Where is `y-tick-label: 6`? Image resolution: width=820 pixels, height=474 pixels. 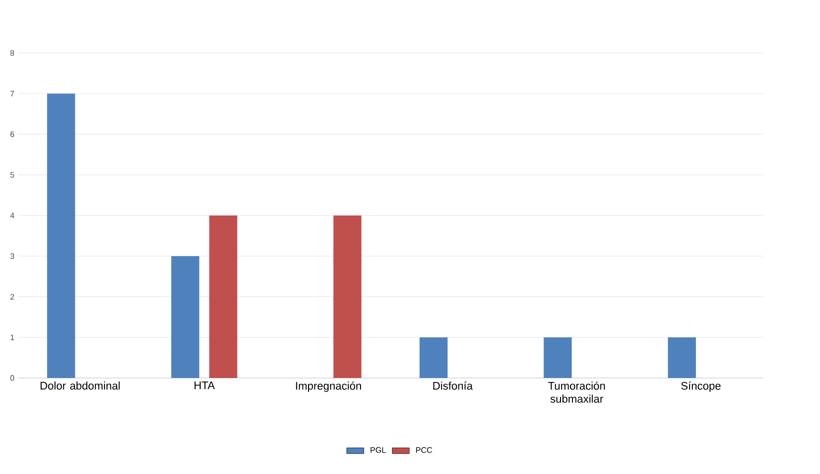 y-tick-label: 6 is located at coordinates (12, 134).